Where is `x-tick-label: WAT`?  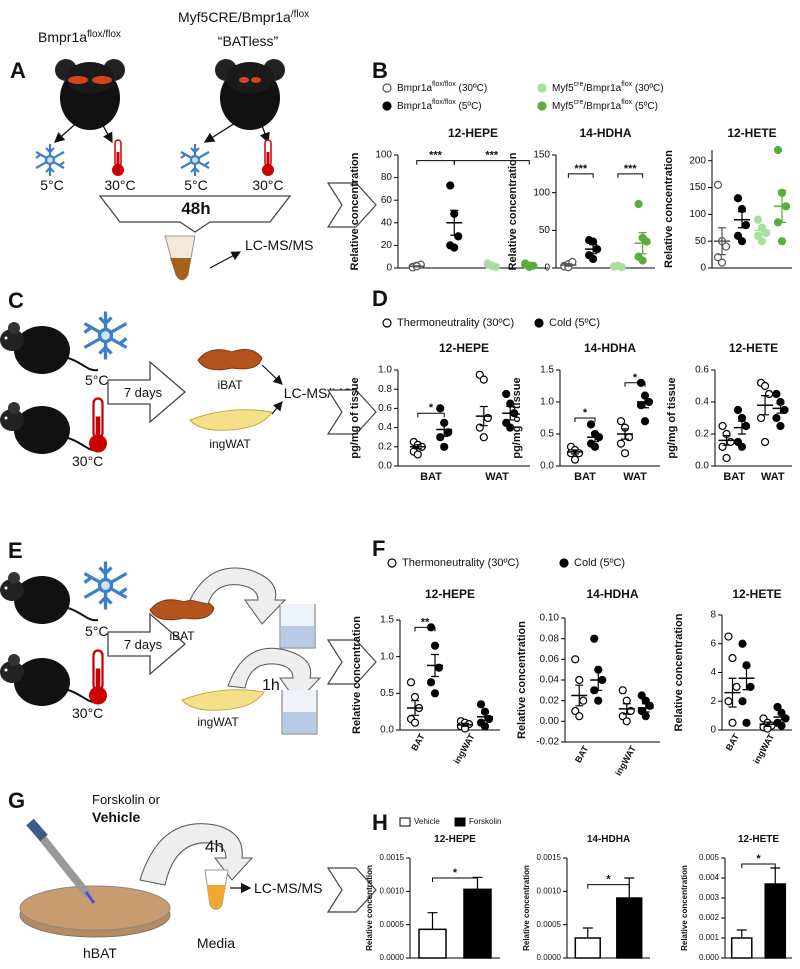 x-tick-label: WAT is located at coordinates (635, 477).